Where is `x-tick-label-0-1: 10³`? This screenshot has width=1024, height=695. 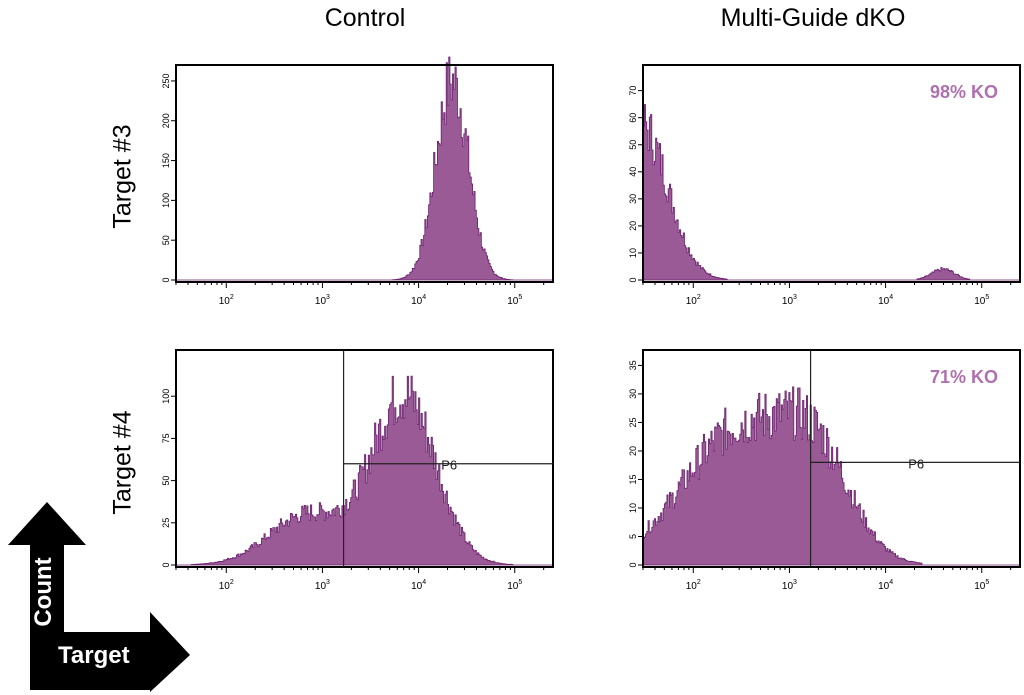
x-tick-label-0-1: 10³ is located at coordinates (322, 300).